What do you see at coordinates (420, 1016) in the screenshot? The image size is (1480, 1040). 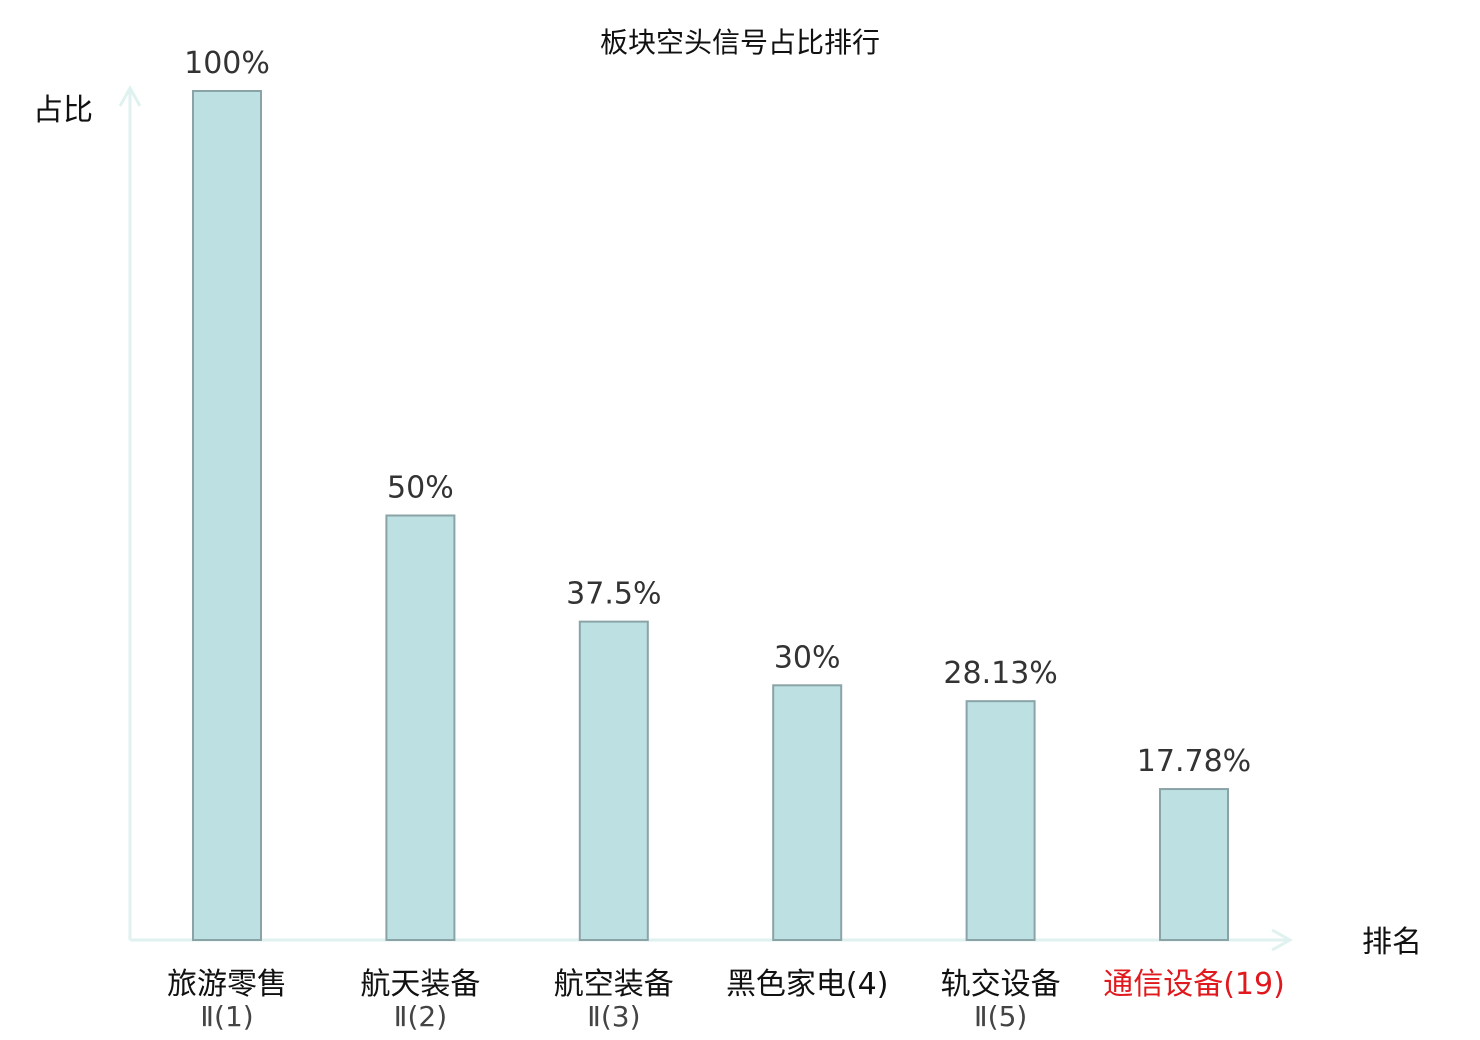 I see `category-sublabel-2: Ⅱ(2)` at bounding box center [420, 1016].